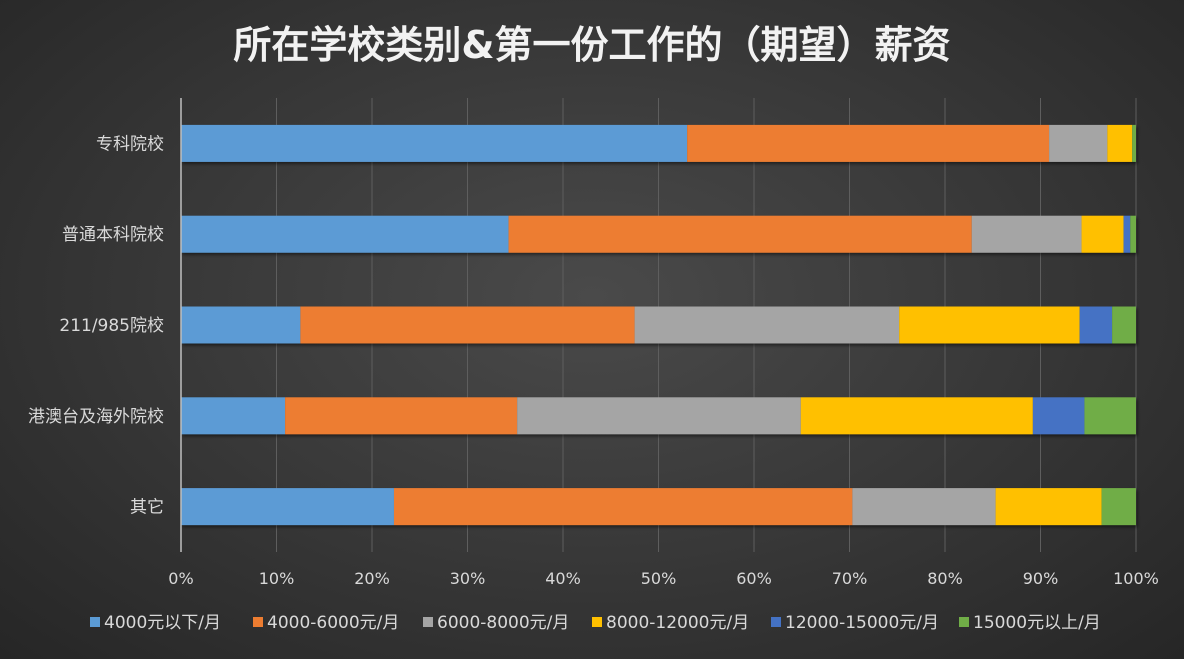 The height and width of the screenshot is (659, 1184). I want to click on legend-label: 15000元以上/月, so click(1037, 623).